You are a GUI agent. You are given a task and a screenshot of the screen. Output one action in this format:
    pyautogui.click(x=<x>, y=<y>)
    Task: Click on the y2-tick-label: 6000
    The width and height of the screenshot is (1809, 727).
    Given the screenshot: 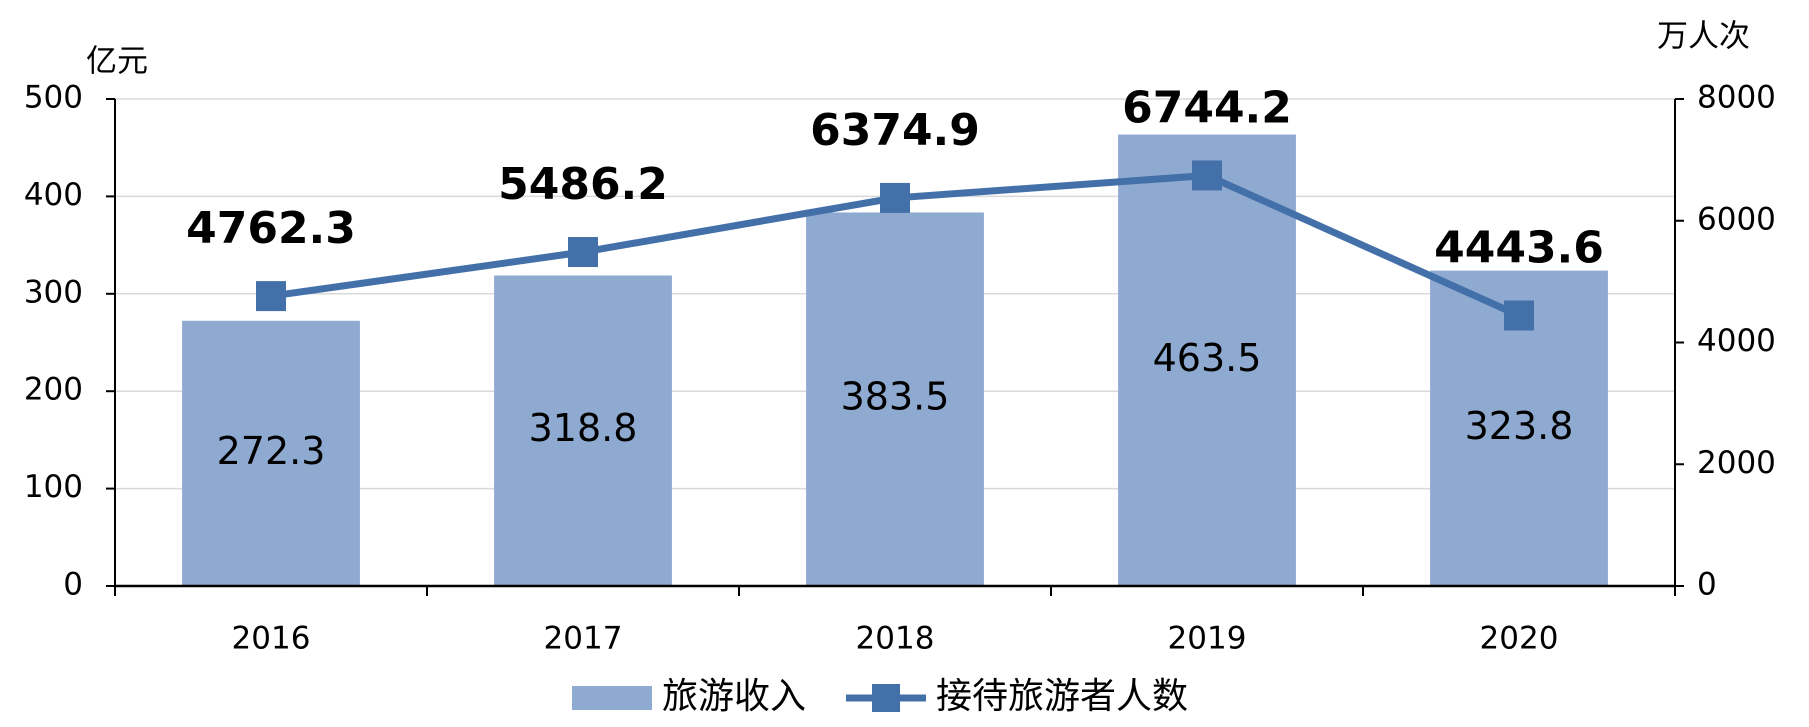 What is the action you would take?
    pyautogui.click(x=1736, y=219)
    